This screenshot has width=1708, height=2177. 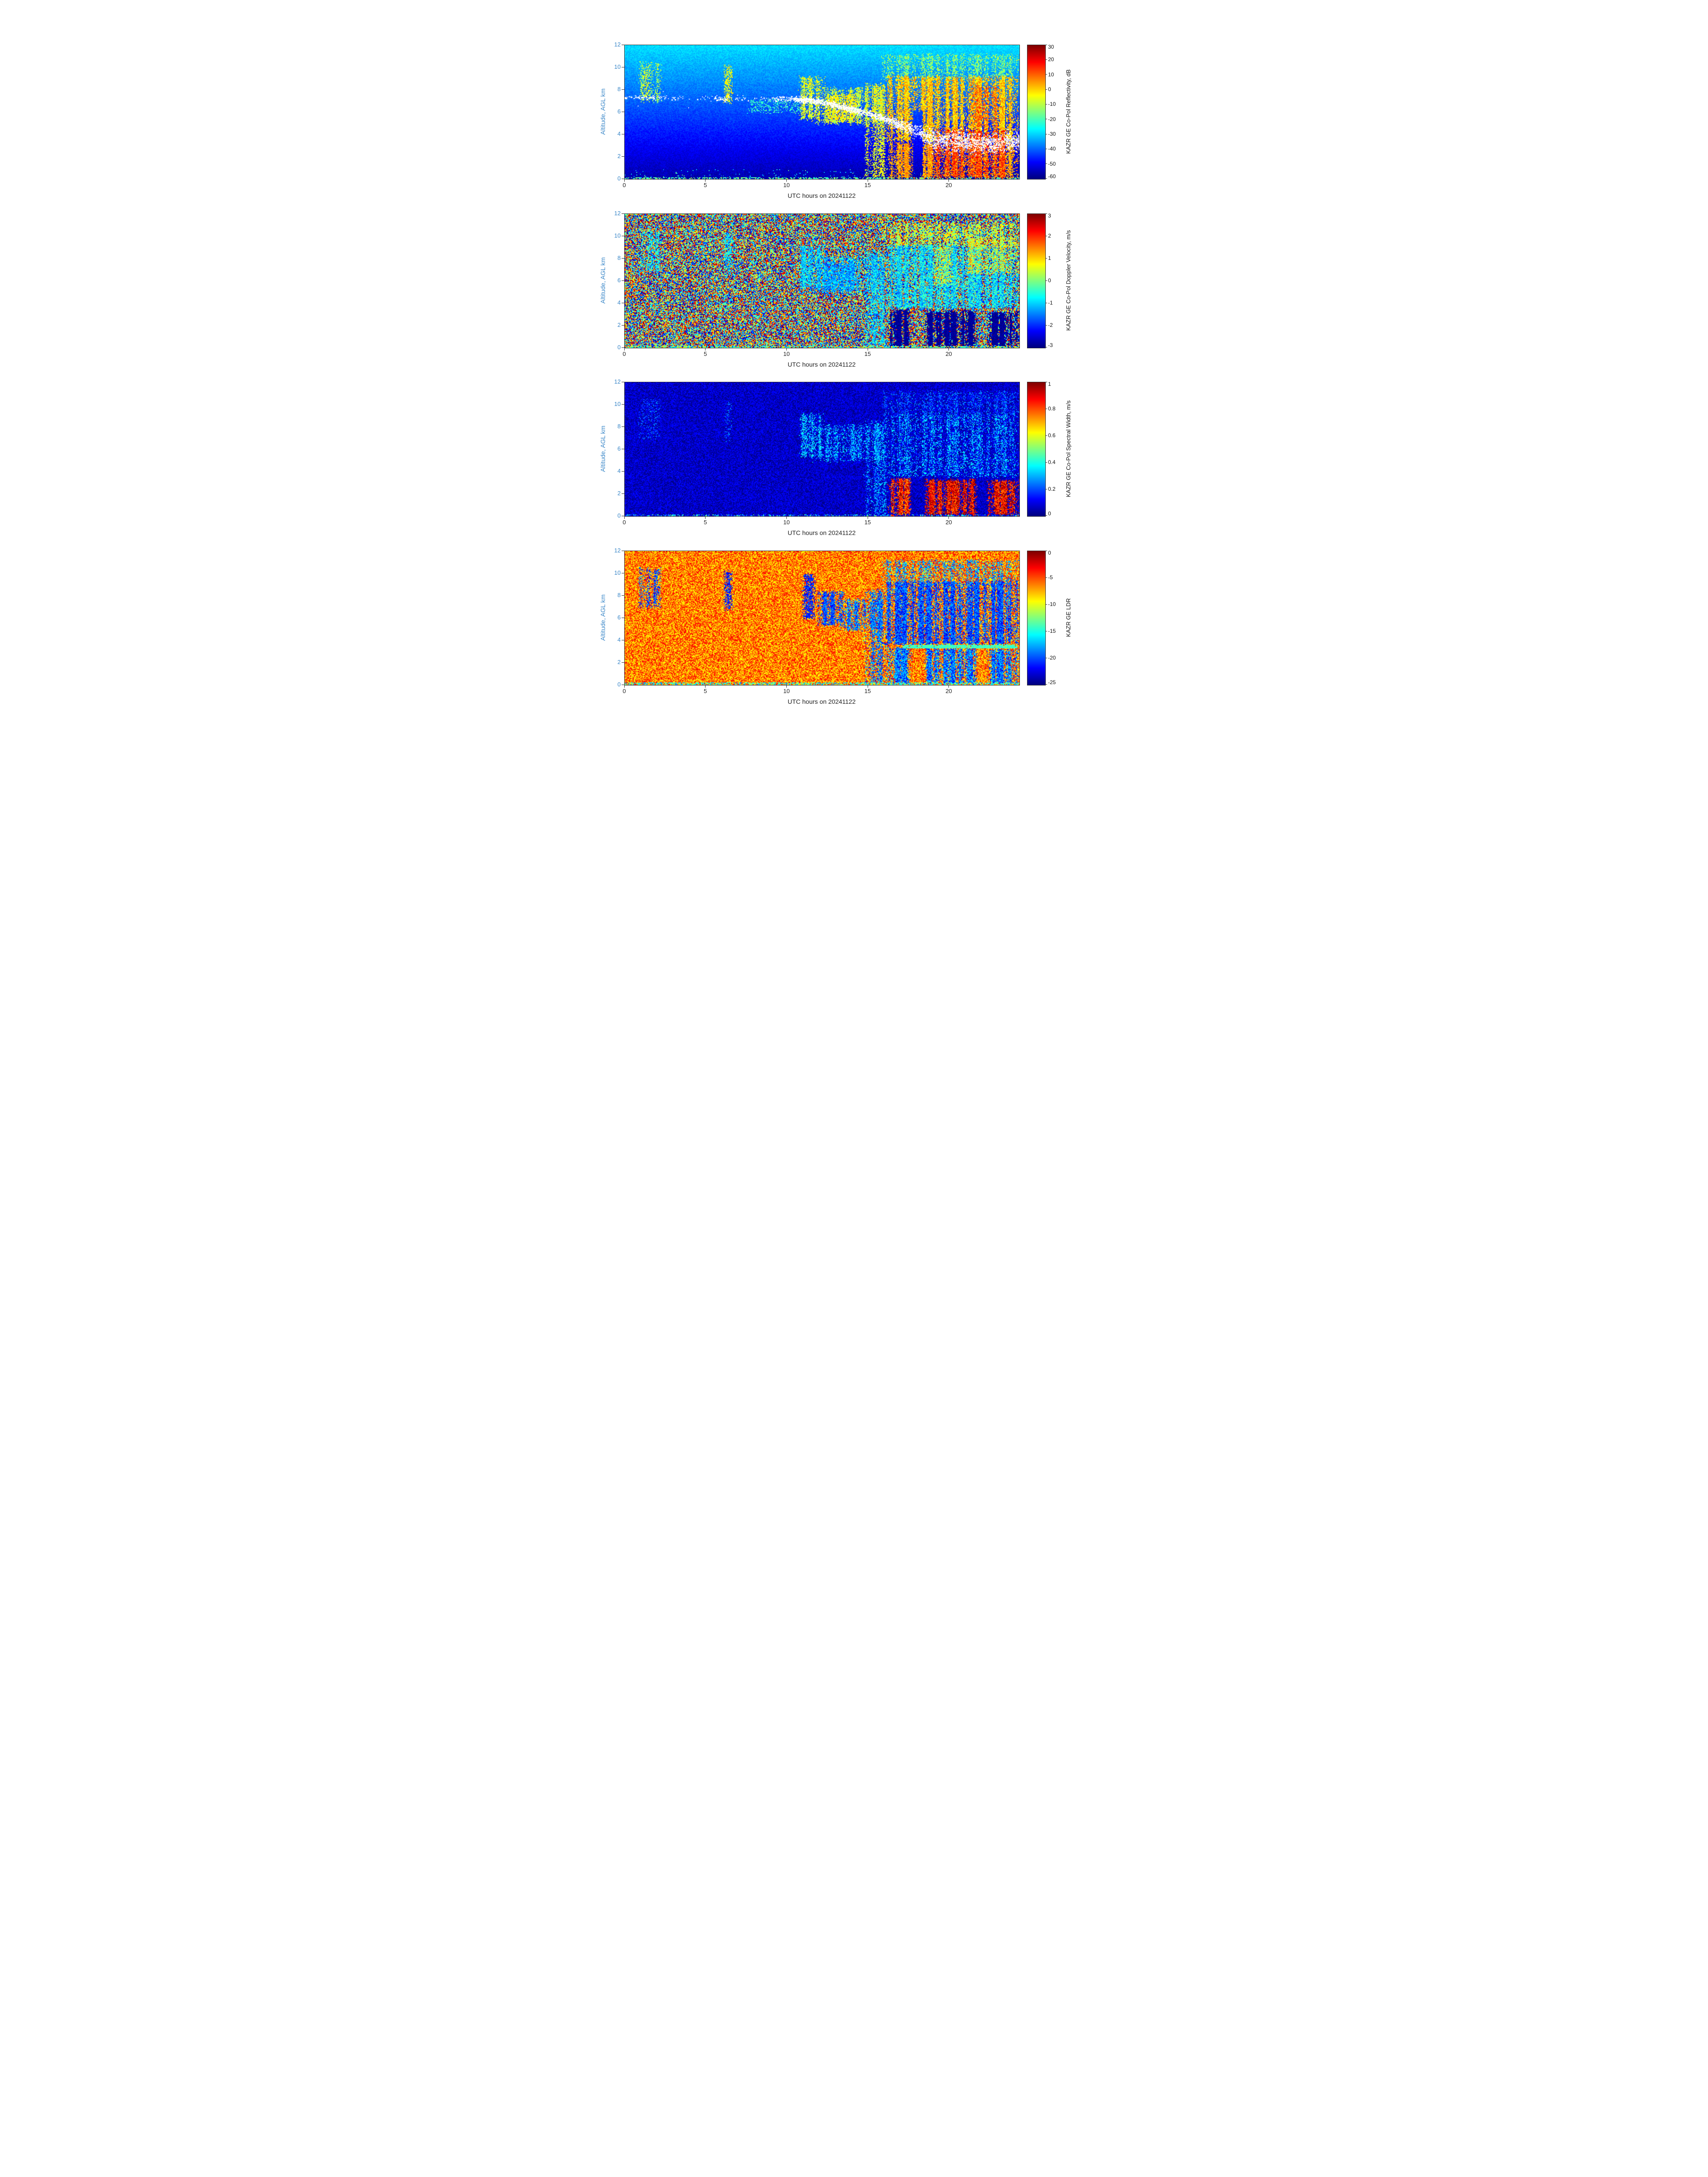 What do you see at coordinates (1052, 631) in the screenshot?
I see `colorbar-tick-label: -15` at bounding box center [1052, 631].